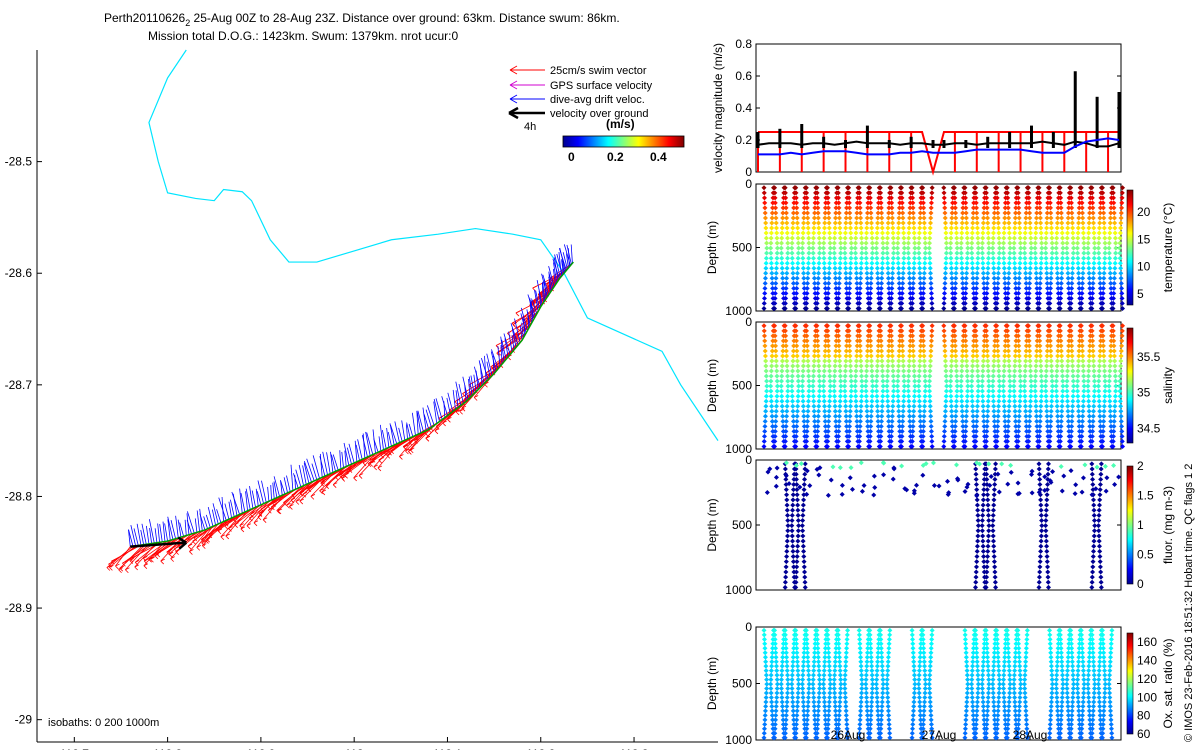  What do you see at coordinates (748, 627) in the screenshot?
I see `panel-y-tick-label: 0` at bounding box center [748, 627].